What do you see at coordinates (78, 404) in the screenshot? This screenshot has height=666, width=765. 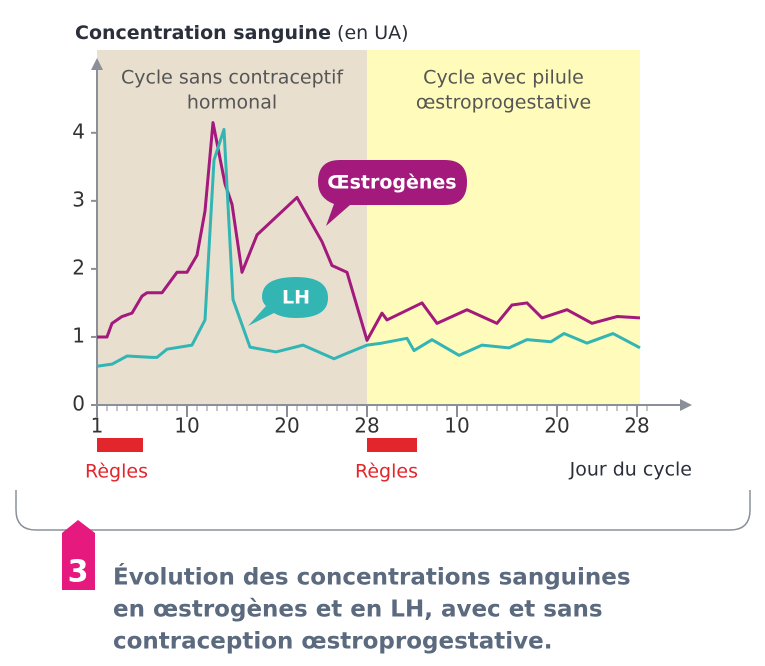 I see `y-tick-label: 0` at bounding box center [78, 404].